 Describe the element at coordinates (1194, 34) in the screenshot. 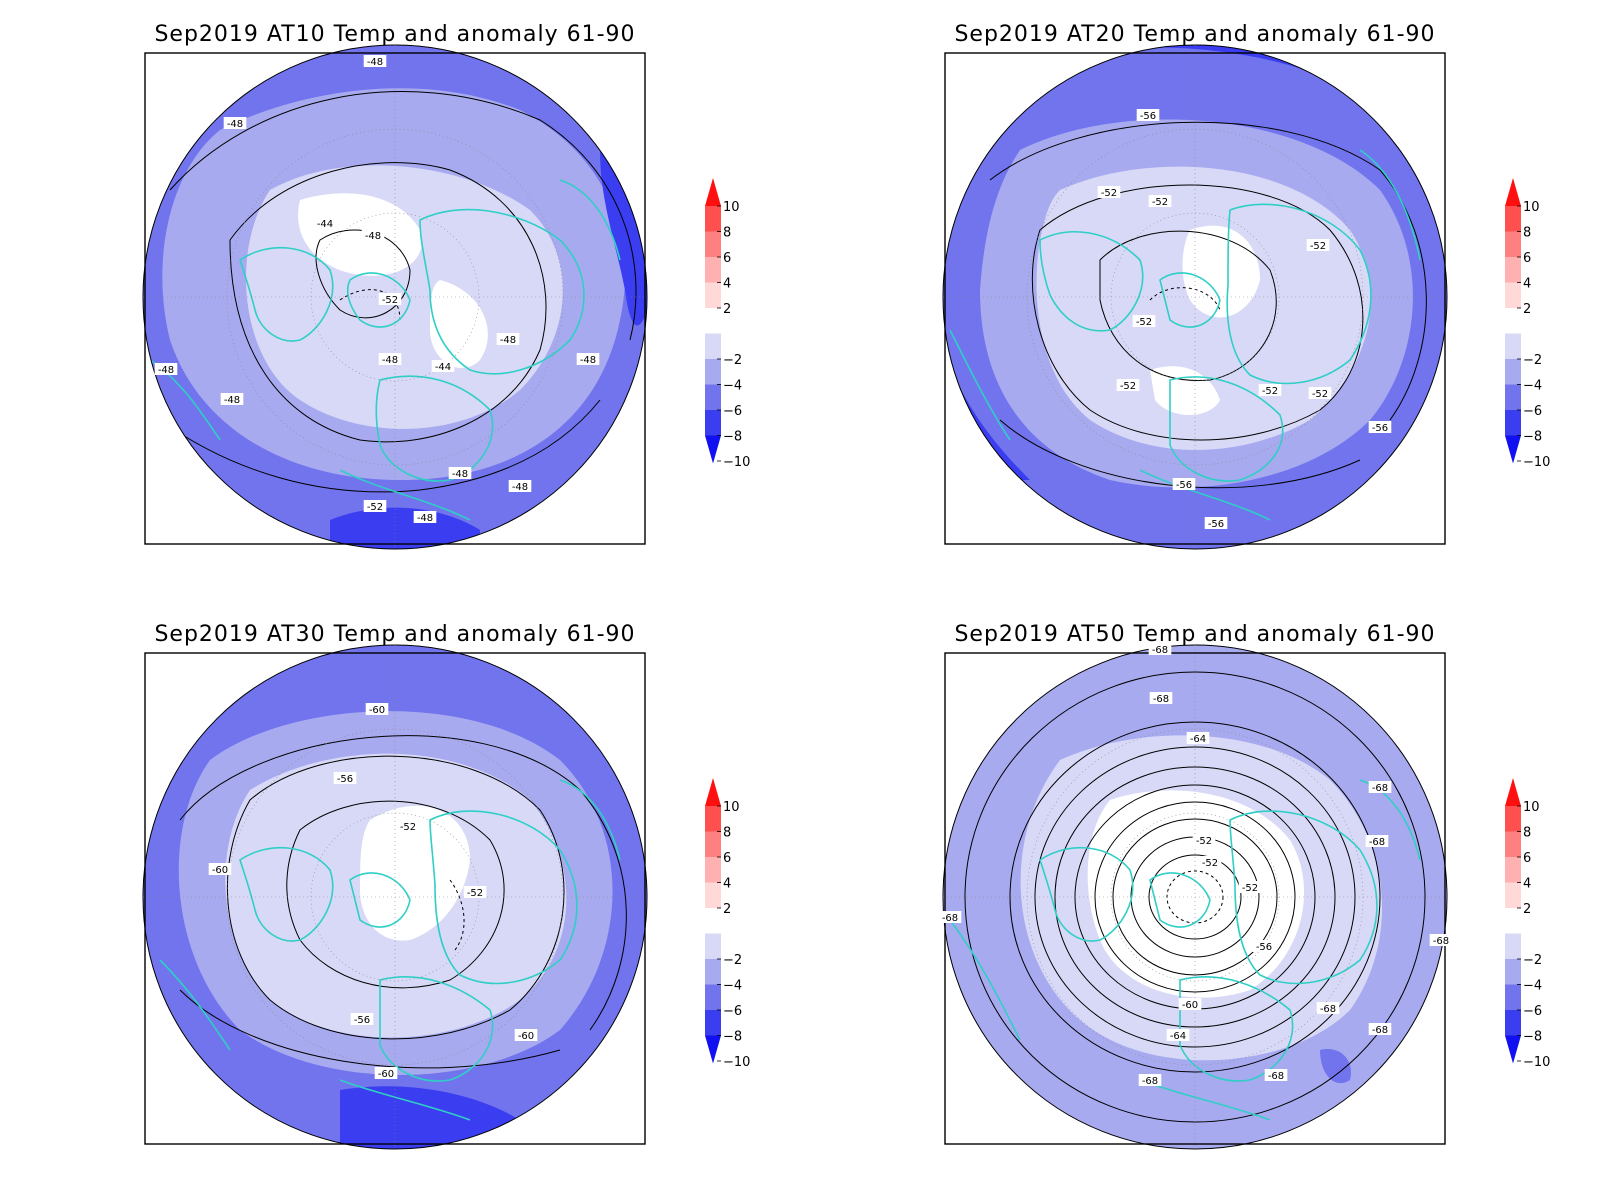

I see `panel-title: Sep2019 AT20 Temp and anomaly 61-90` at that location.